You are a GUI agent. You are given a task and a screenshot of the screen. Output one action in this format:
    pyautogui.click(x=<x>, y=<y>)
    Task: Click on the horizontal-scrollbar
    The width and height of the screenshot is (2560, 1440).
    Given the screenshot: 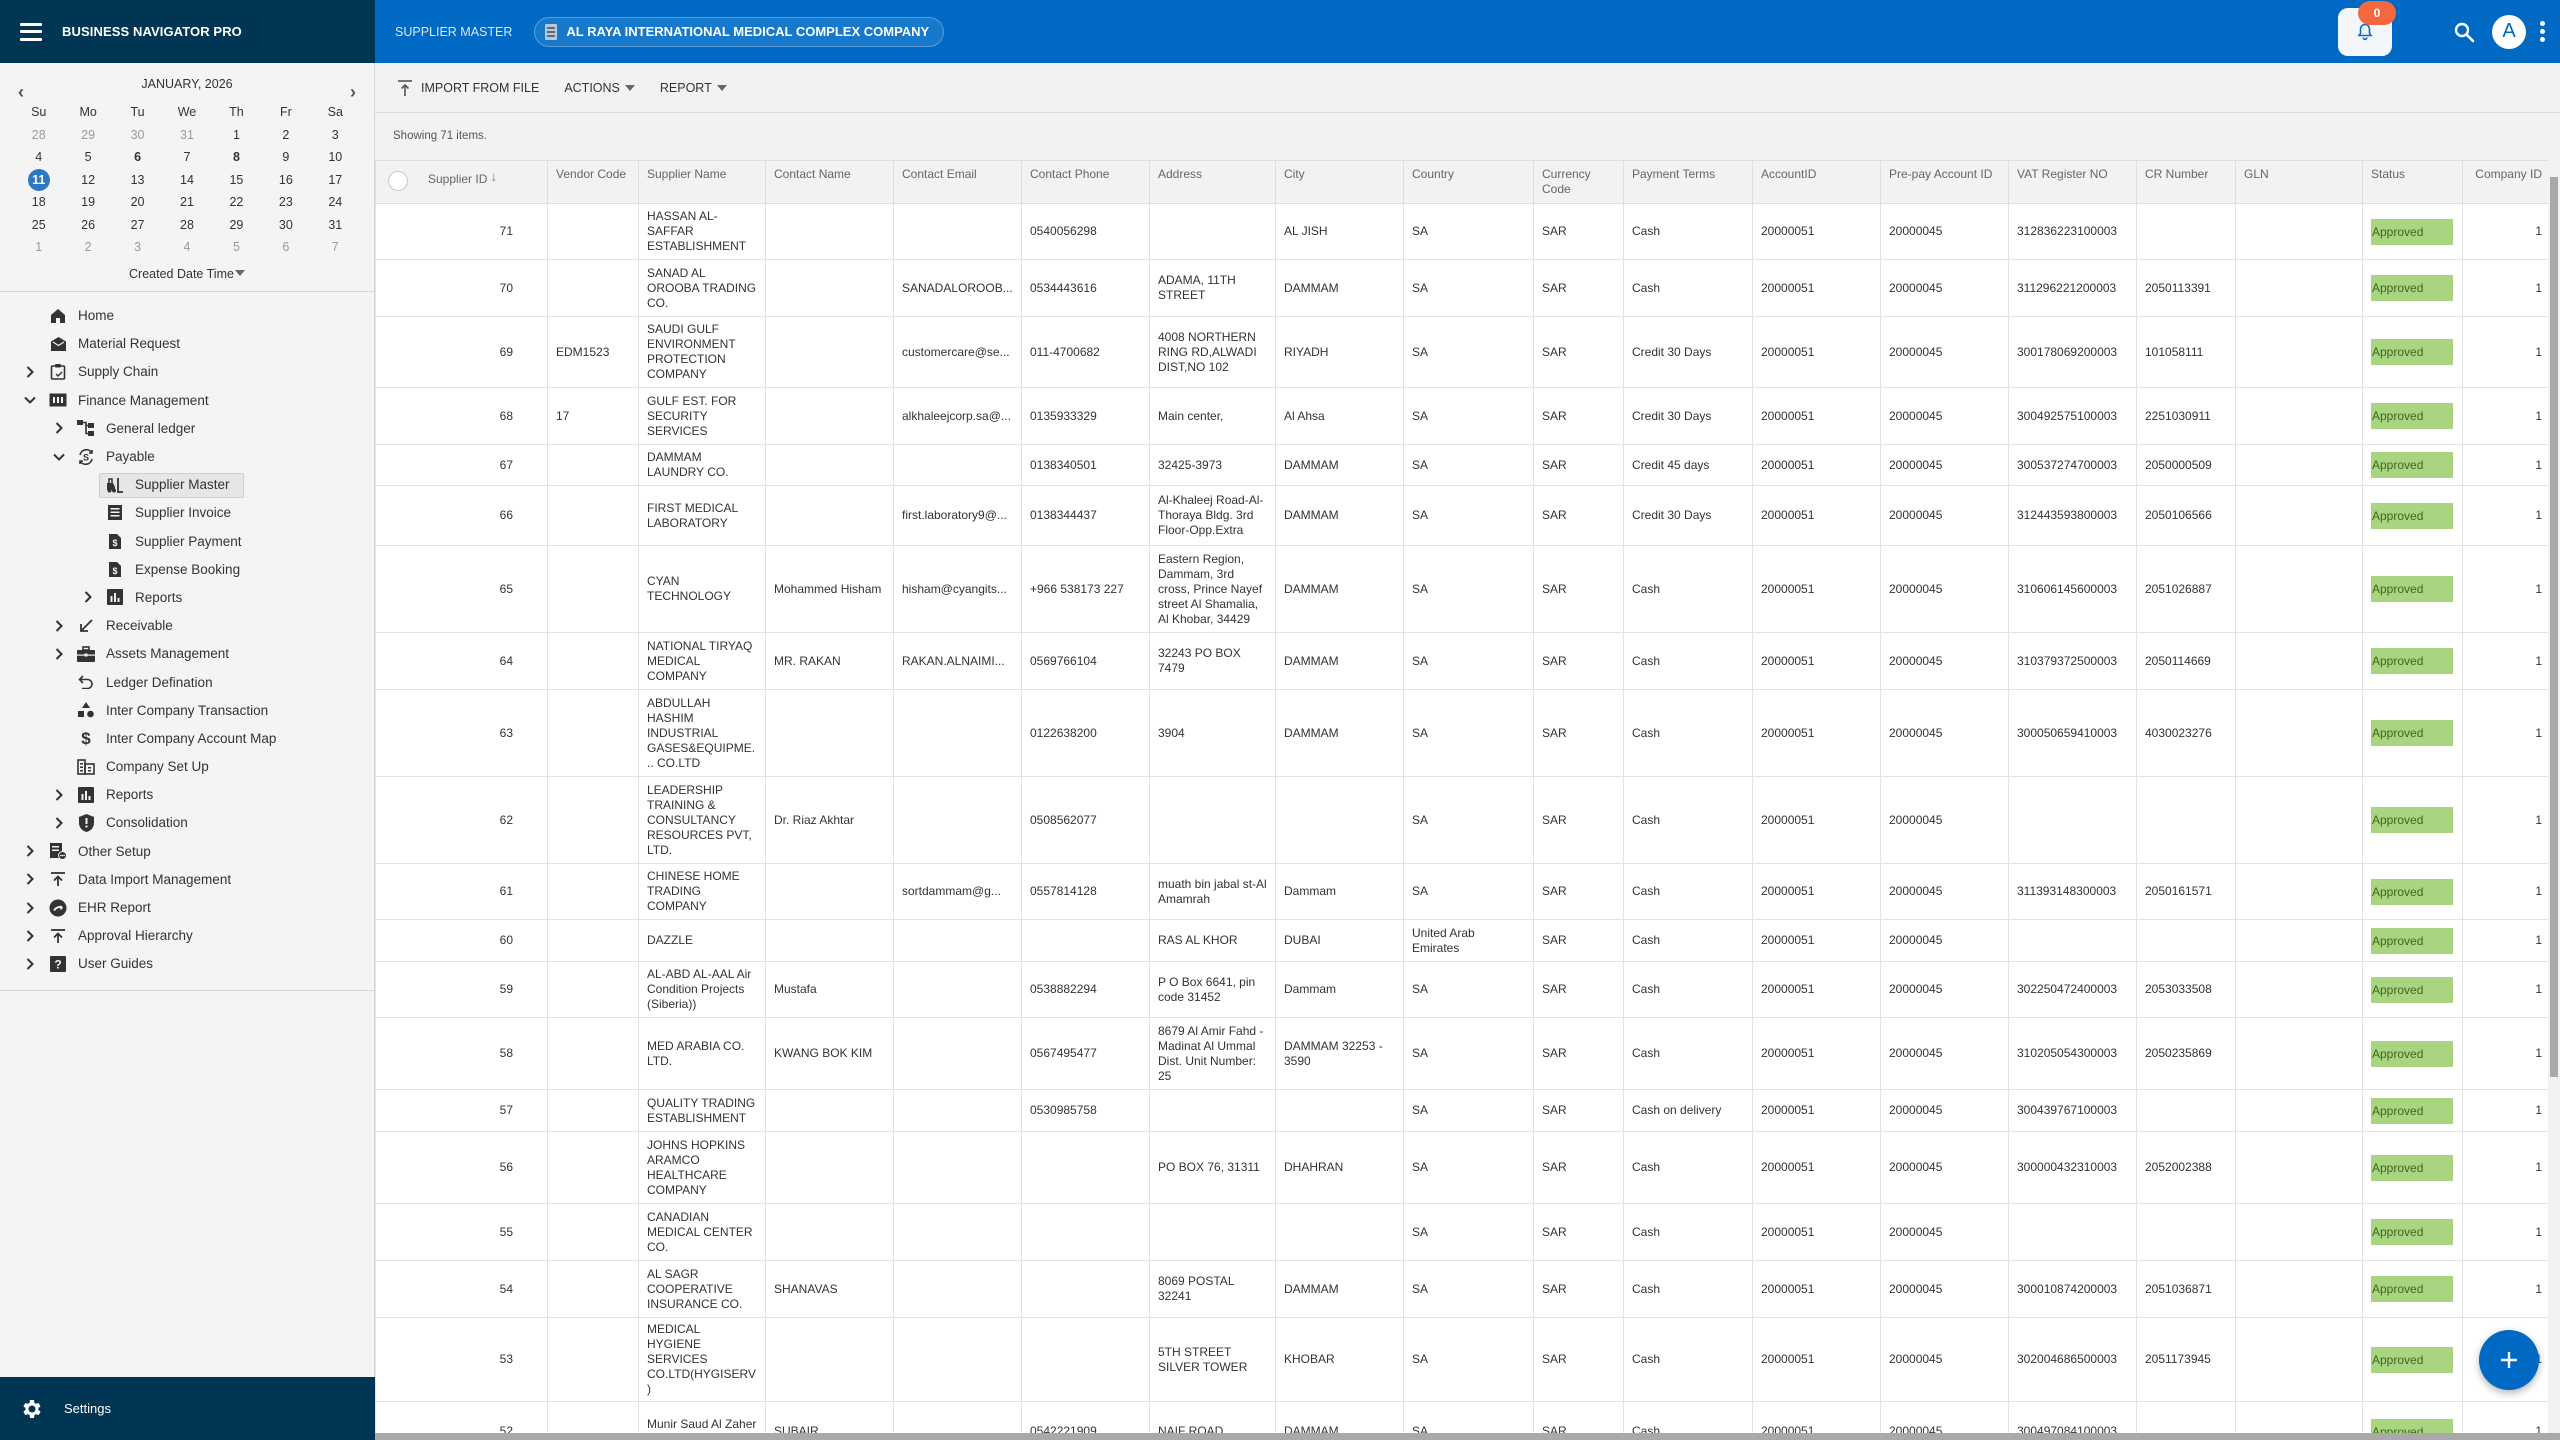 What is the action you would take?
    pyautogui.click(x=1467, y=1436)
    